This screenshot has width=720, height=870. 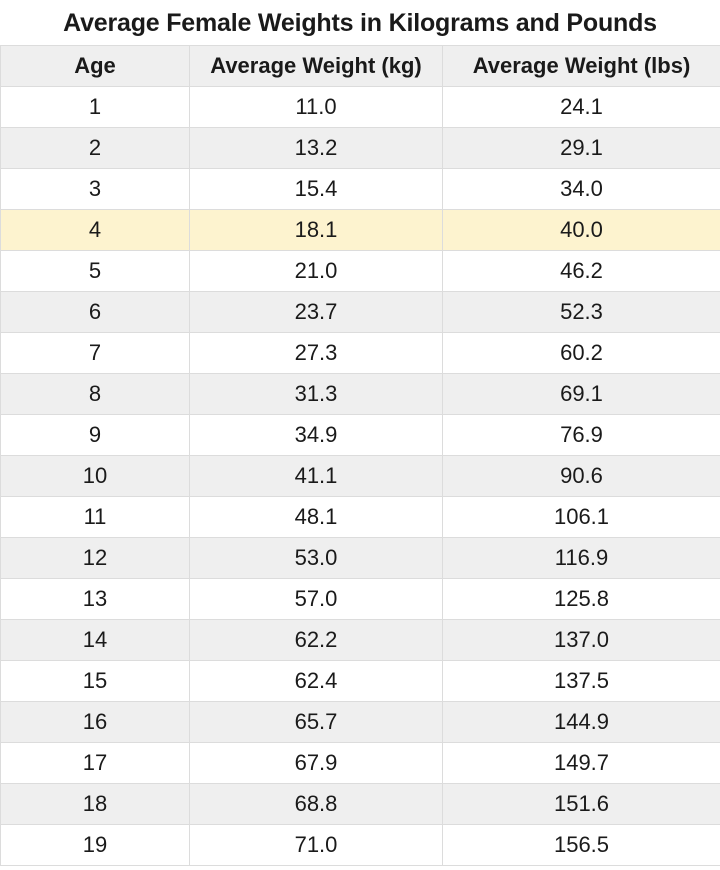 I want to click on cell-weight-lbs: 46.2, so click(x=581, y=271).